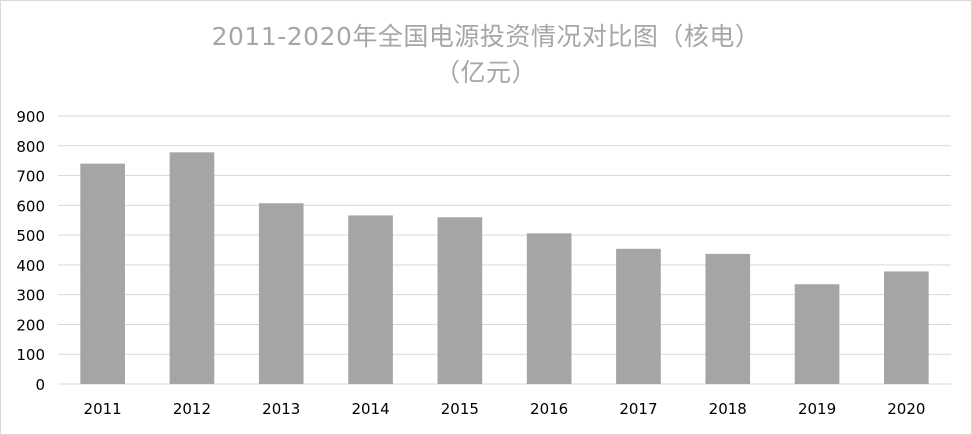  I want to click on x-tick-label: 2016, so click(549, 409).